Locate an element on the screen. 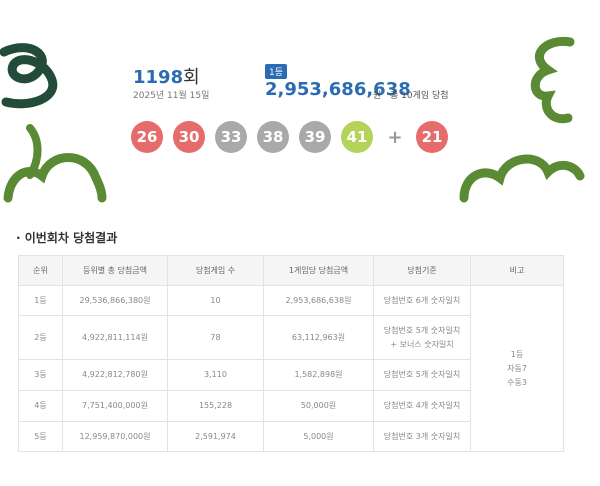  cell-total: 12,959,870,000원 is located at coordinates (115, 436).